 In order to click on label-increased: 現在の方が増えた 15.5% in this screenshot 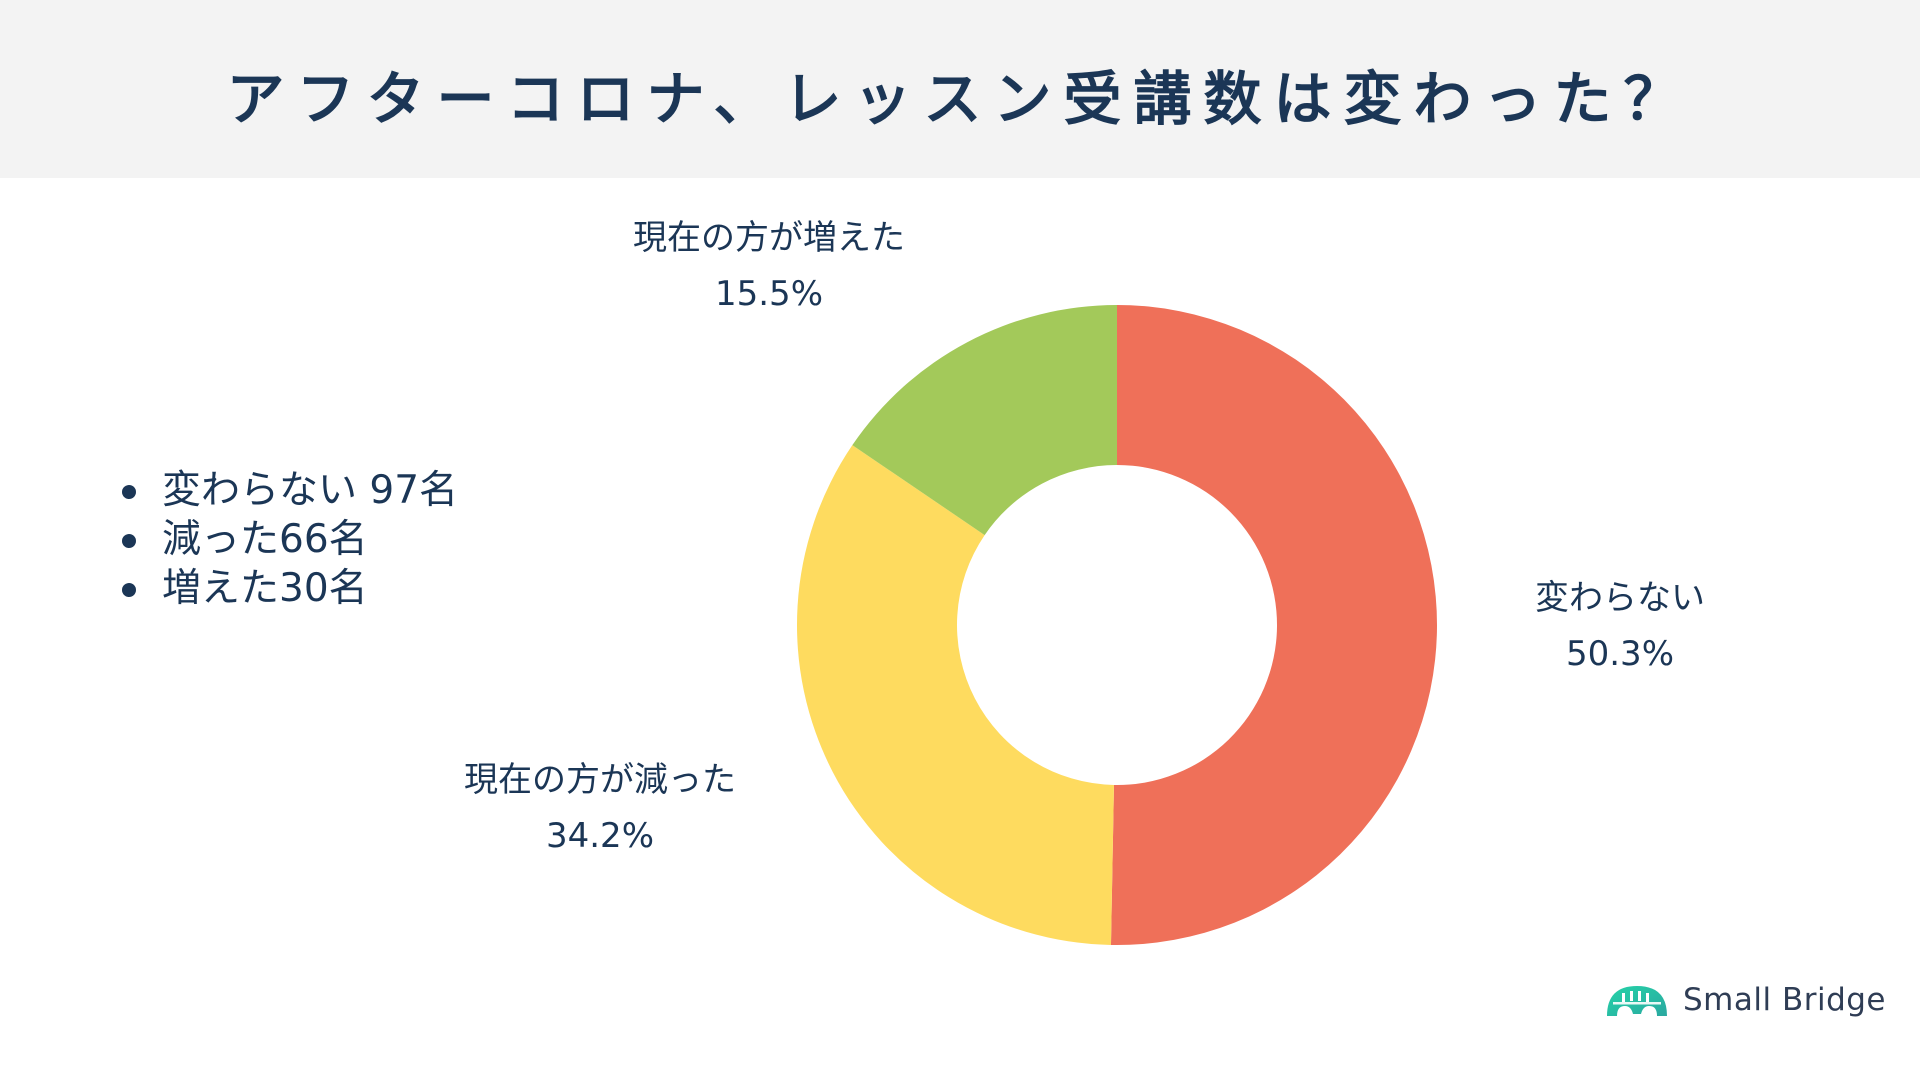, I will do `click(769, 266)`.